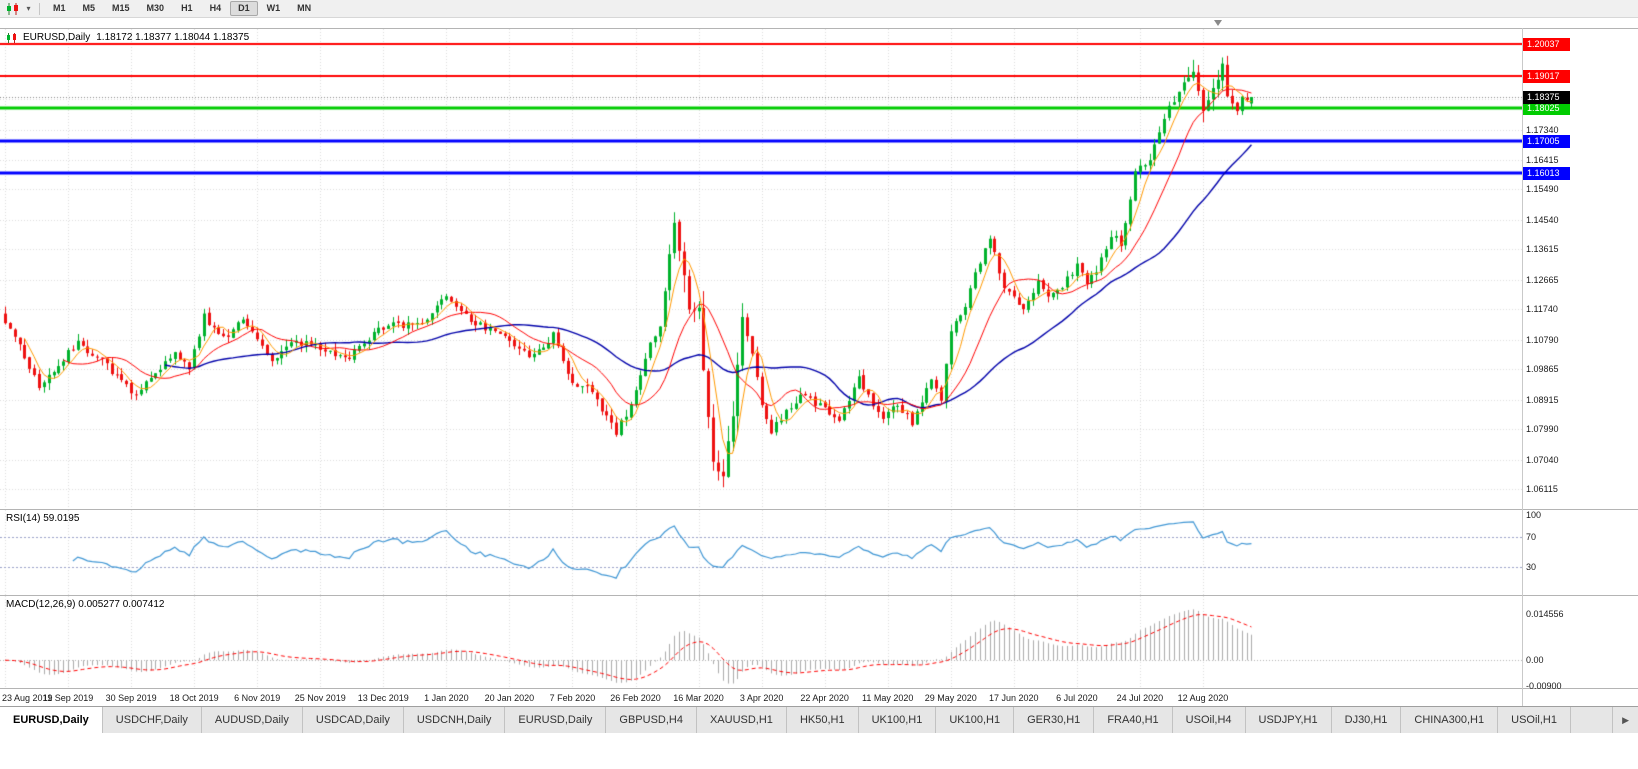 The height and width of the screenshot is (769, 1638). What do you see at coordinates (761, 642) in the screenshot?
I see `macd-chart-canvas` at bounding box center [761, 642].